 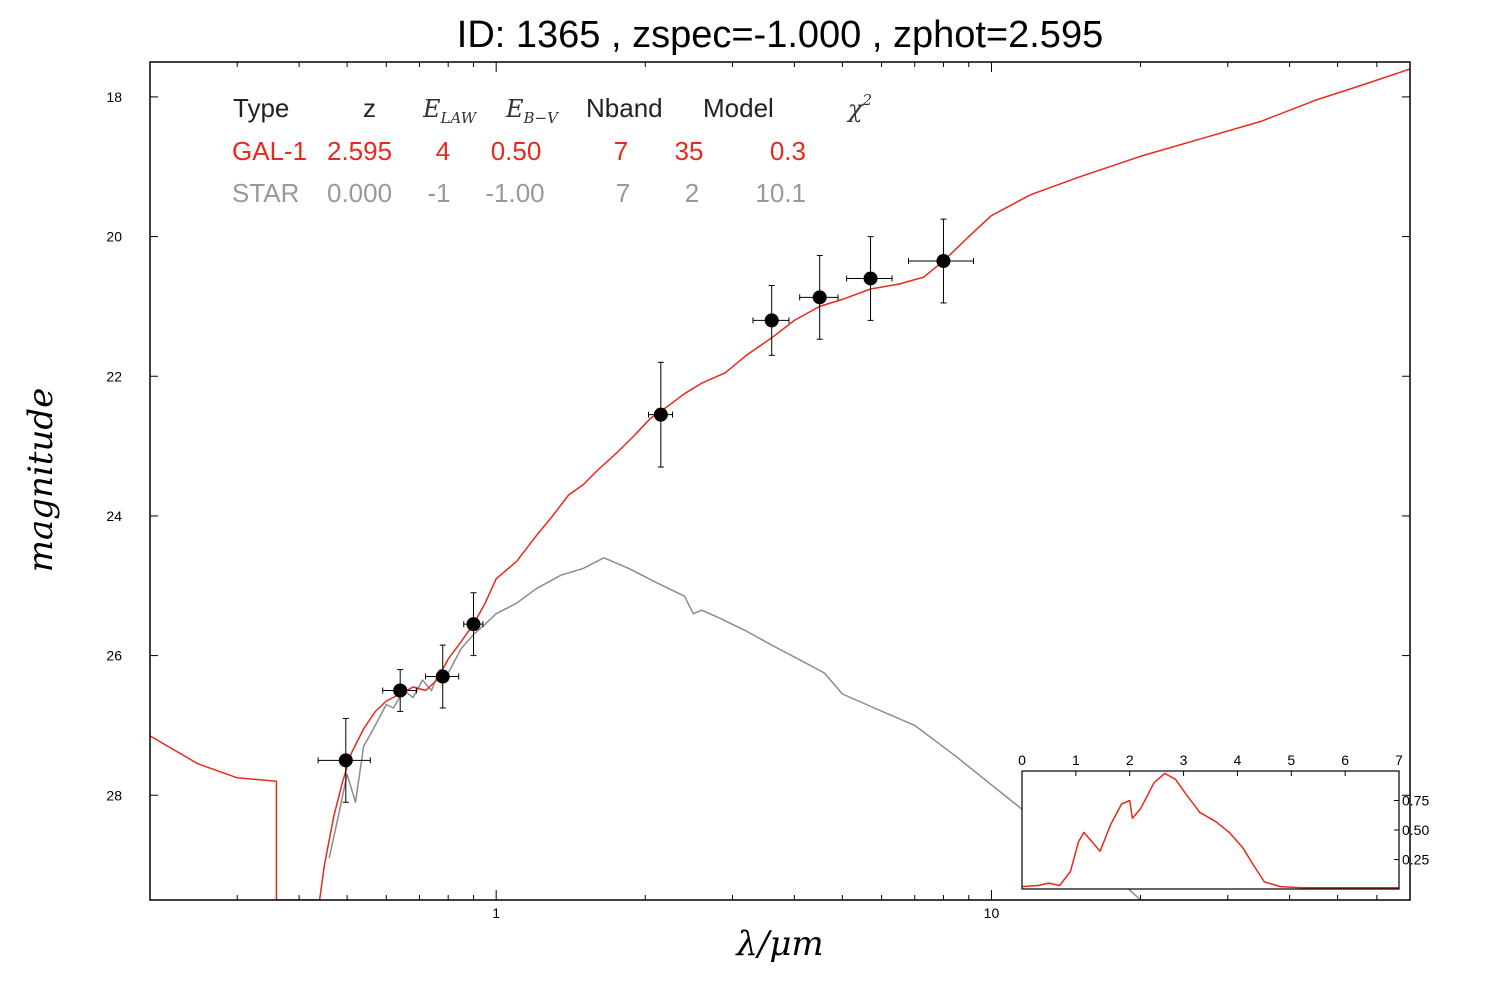 I want to click on row-gal-type: GAL-1, so click(x=269, y=151).